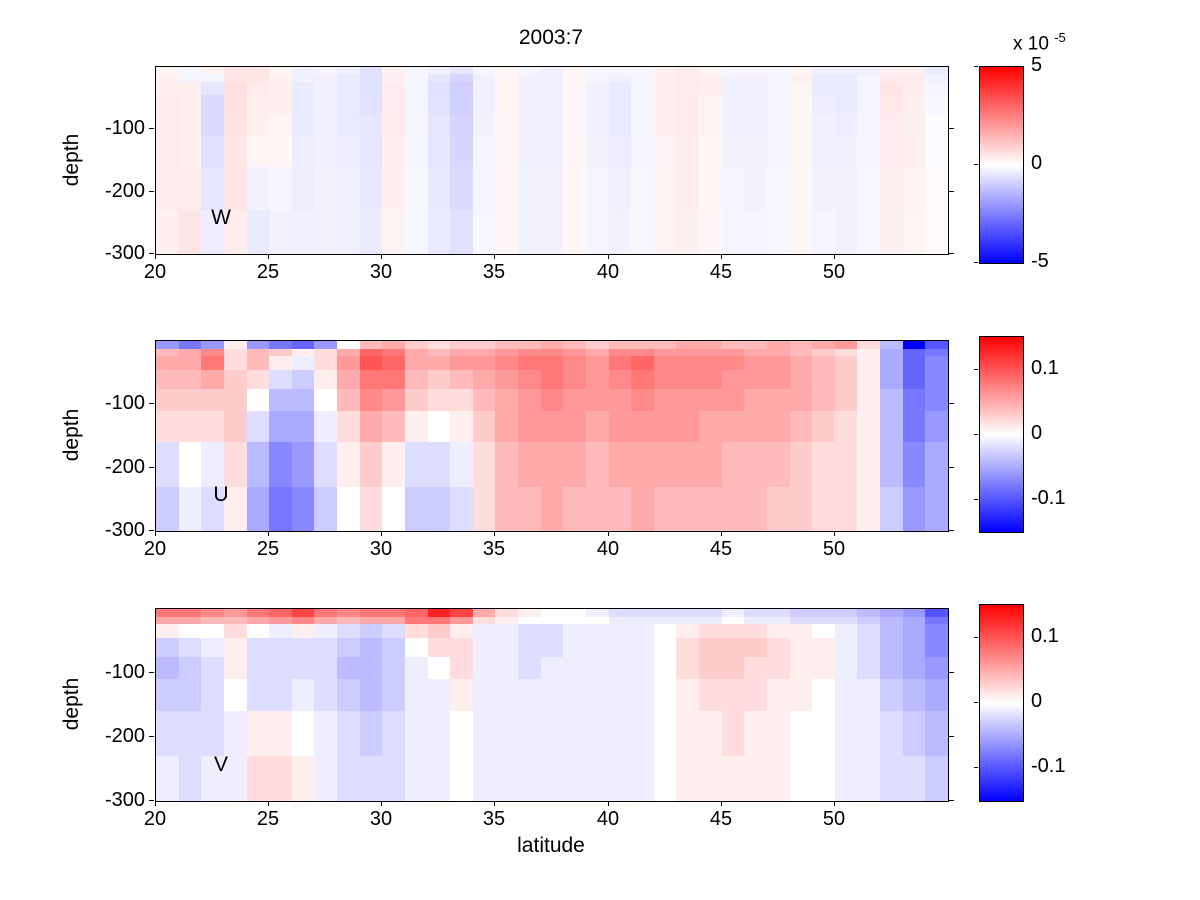 Image resolution: width=1200 pixels, height=900 pixels. I want to click on x-tick-label: 40, so click(608, 549).